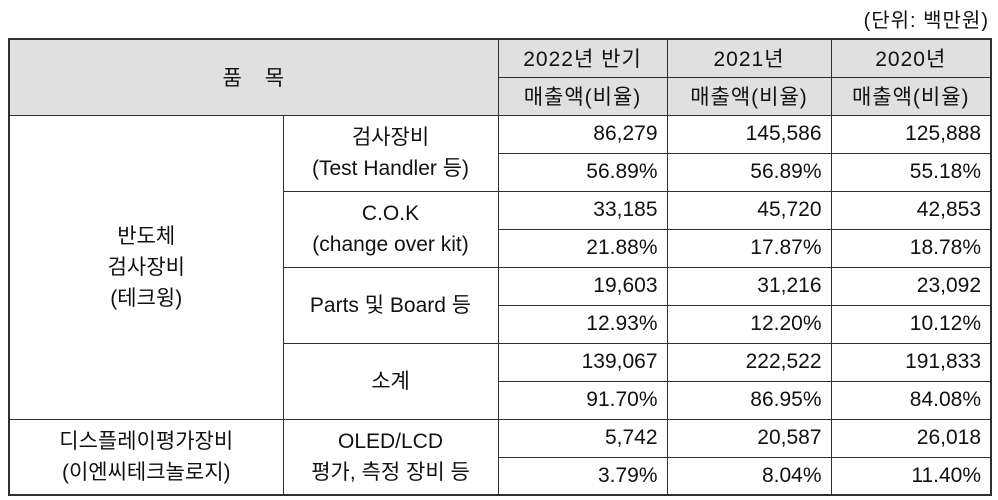  I want to click on sales-value-cell: 145,586, so click(749, 134).